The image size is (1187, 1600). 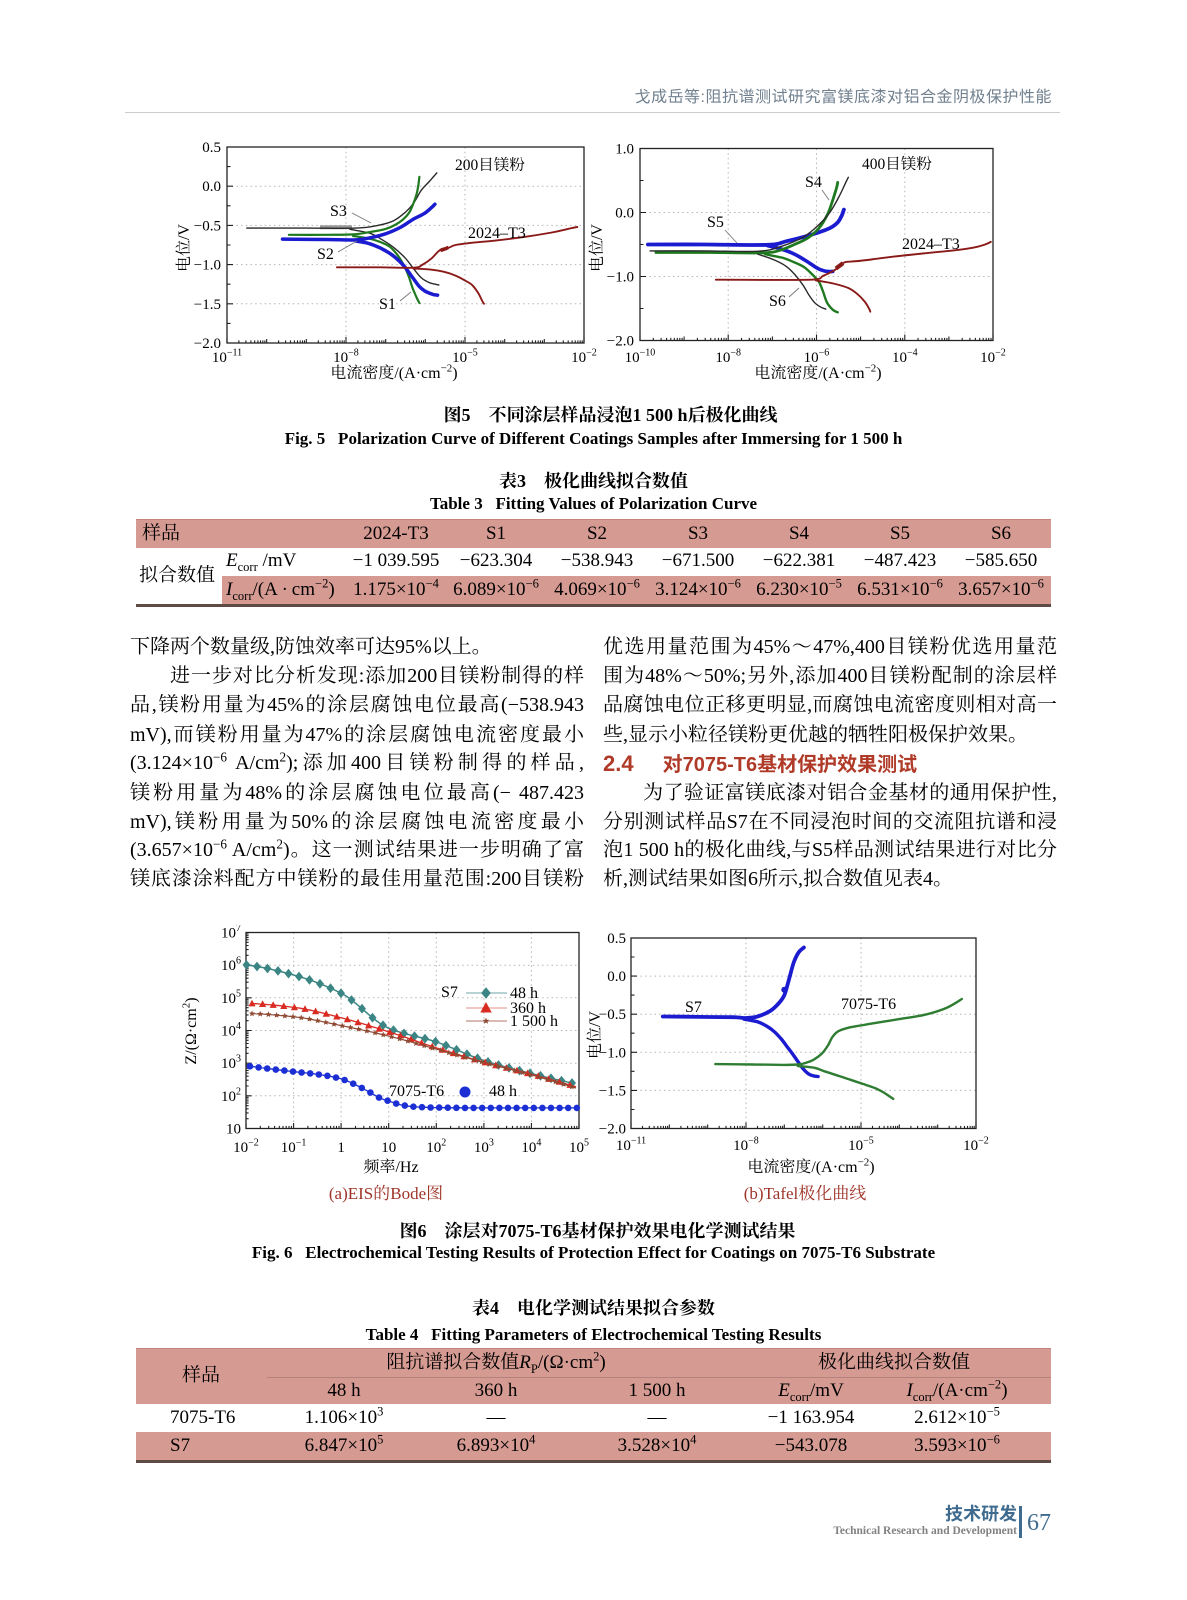 I want to click on svg-text: 1, so click(x=341, y=1148).